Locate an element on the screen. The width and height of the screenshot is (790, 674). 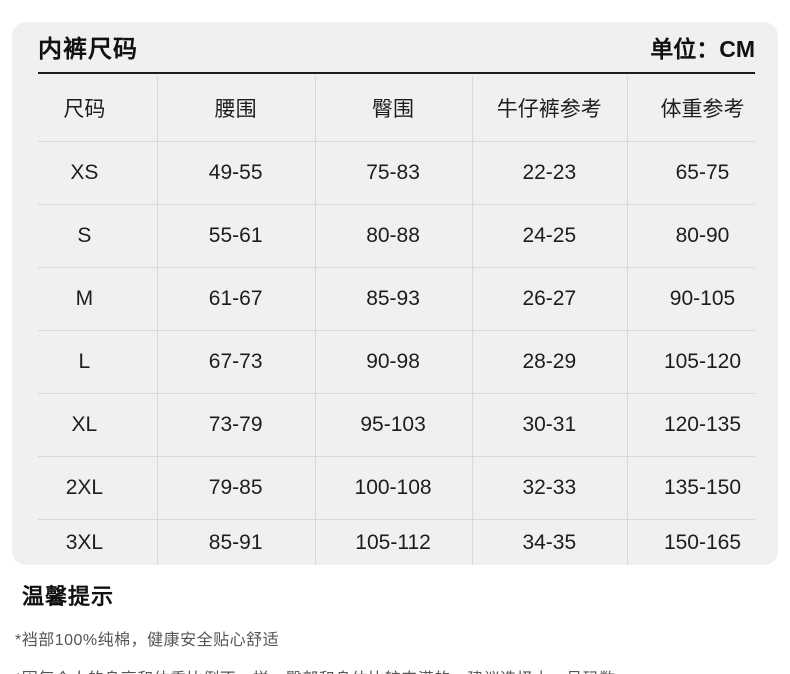
table-row-xl: XL 73-79 95-103 30-31 120-135 is located at coordinates (395, 425).